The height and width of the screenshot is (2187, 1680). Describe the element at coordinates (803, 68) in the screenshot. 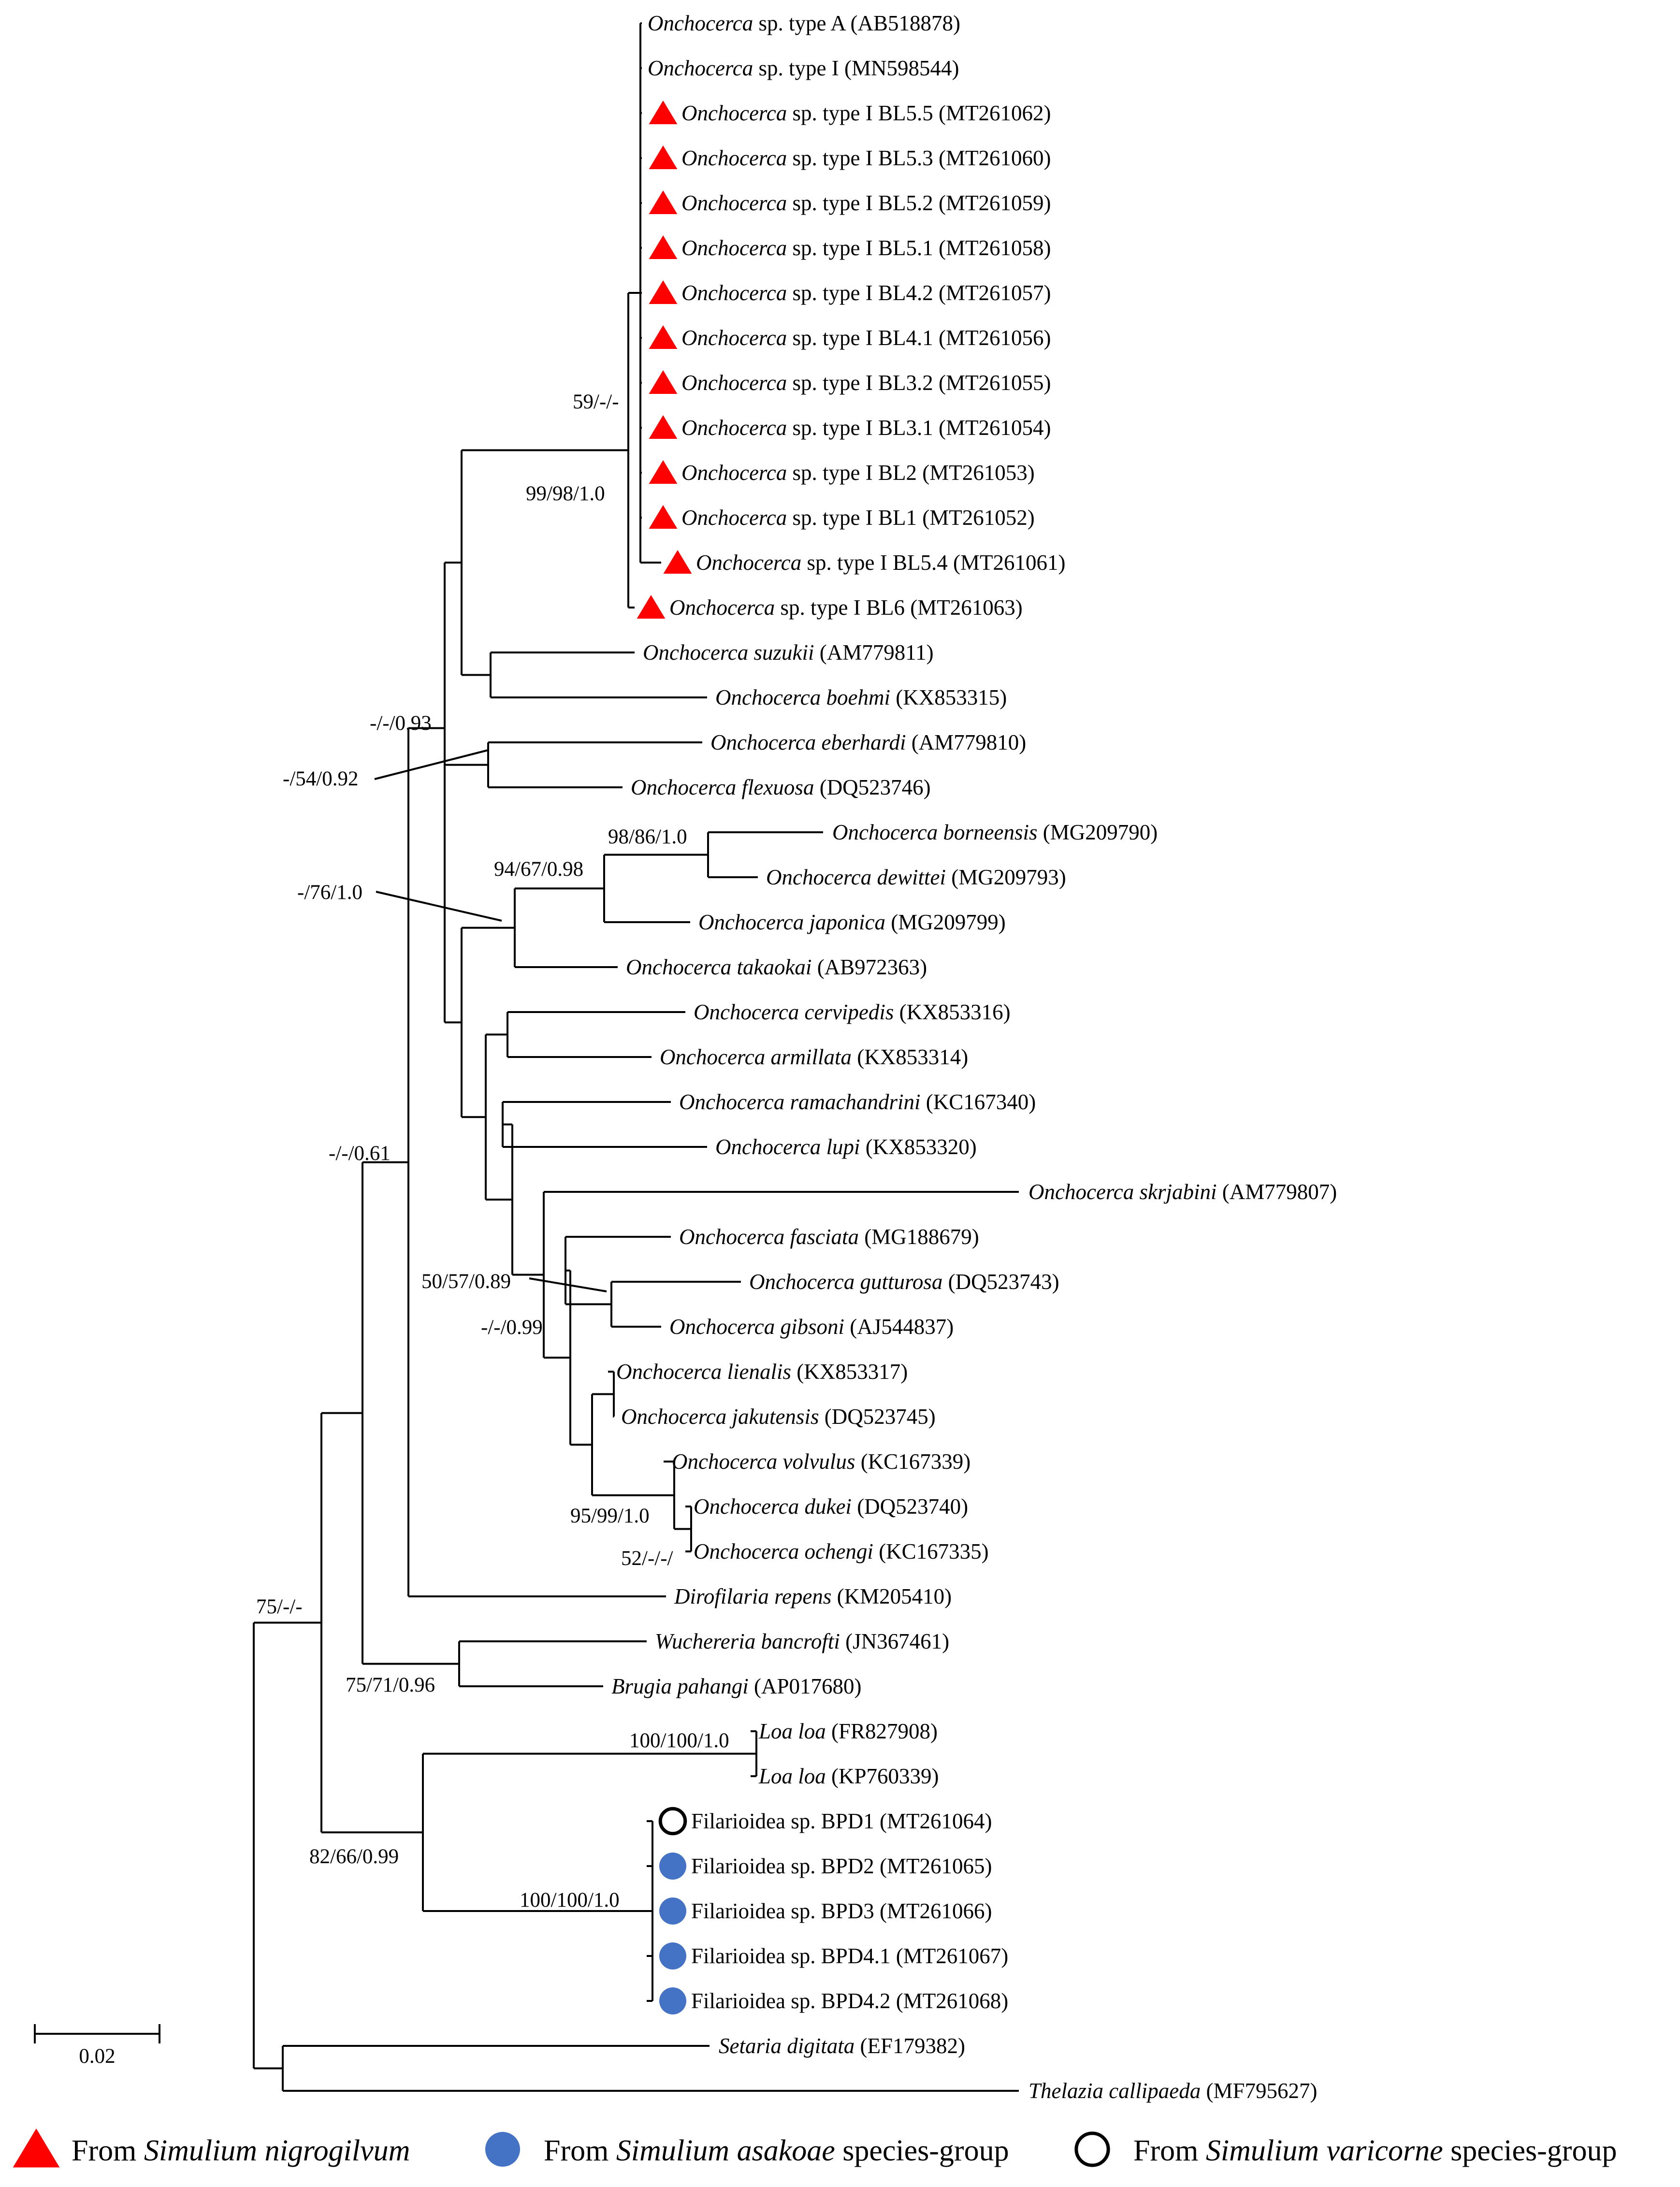

I see `taxon-label: Onchocerca sp. type I (MN598544)` at that location.